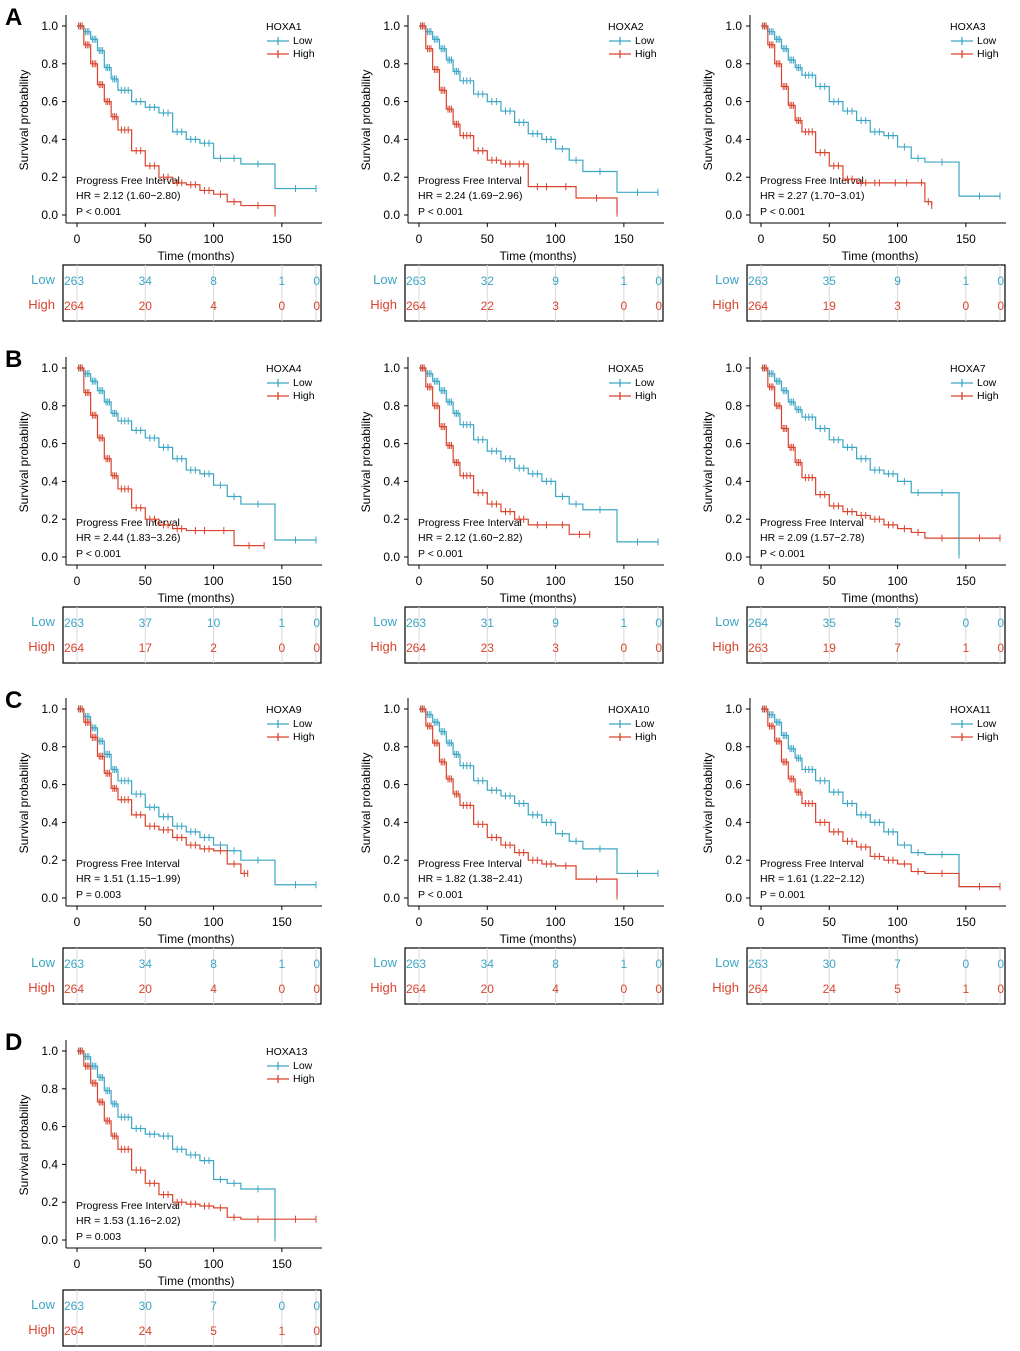 The image size is (1020, 1351). I want to click on hazard-ratio: HR = 2.12 (1.60−2.82), so click(470, 538).